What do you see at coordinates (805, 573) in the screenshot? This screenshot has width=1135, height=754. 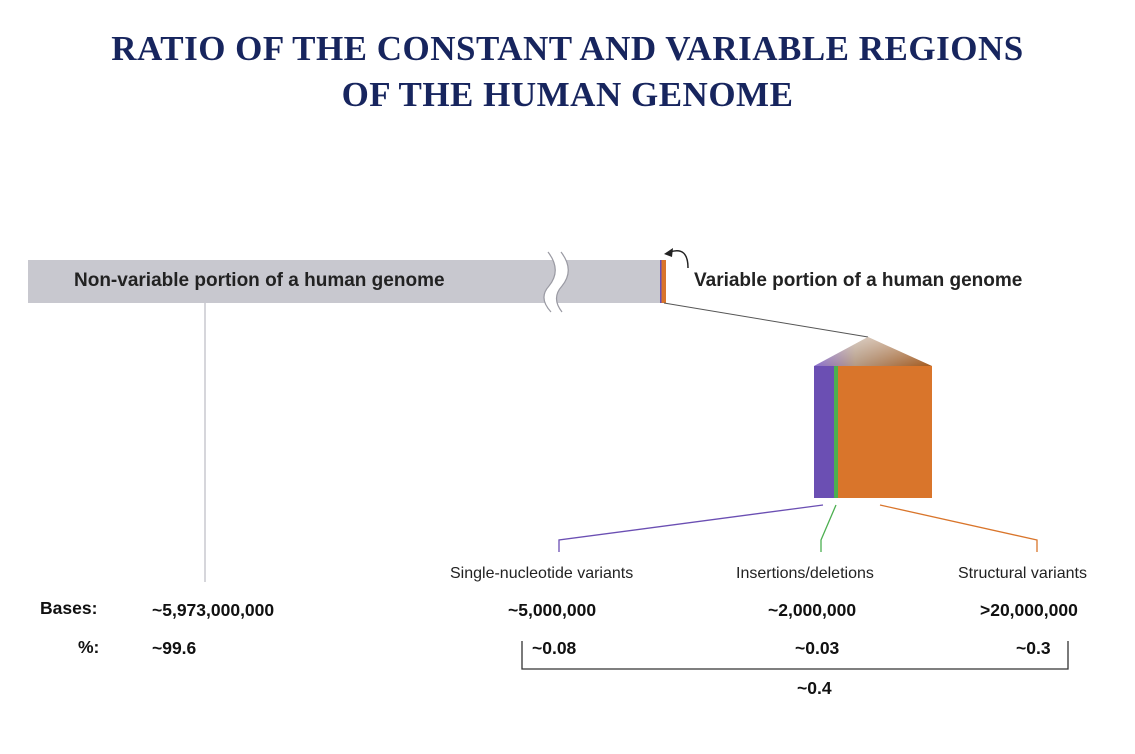 I see `category-label-indel: Insertions/deletions` at bounding box center [805, 573].